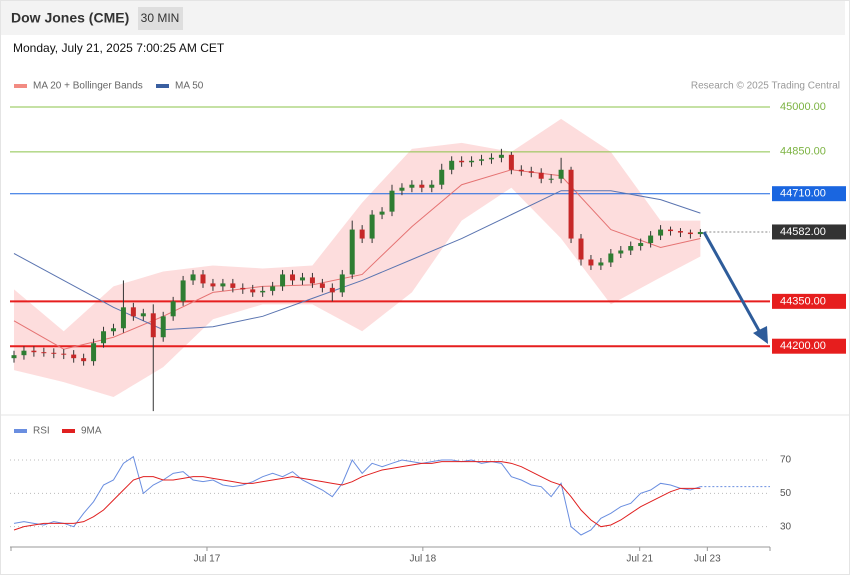  I want to click on interval: 30 MIN, so click(160, 18).